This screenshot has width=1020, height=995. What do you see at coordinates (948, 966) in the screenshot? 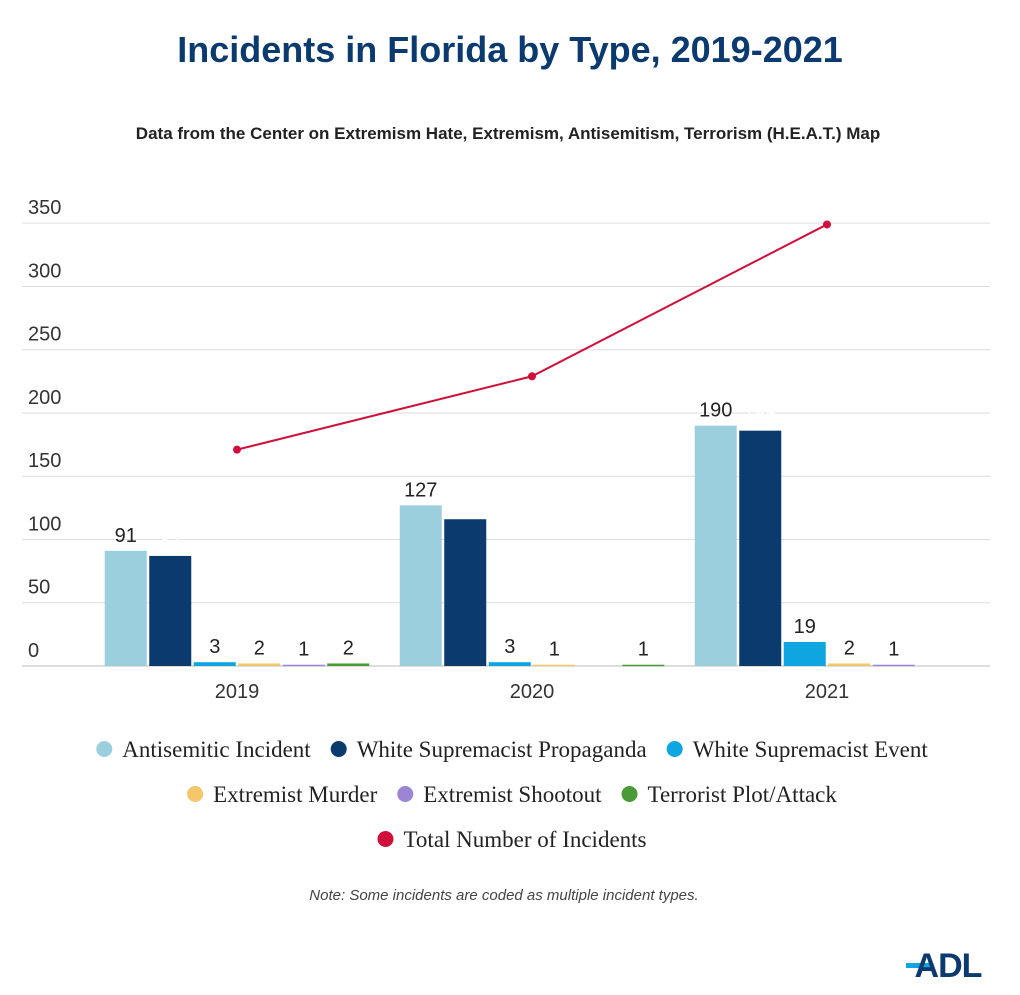
I see `logo: ADL` at bounding box center [948, 966].